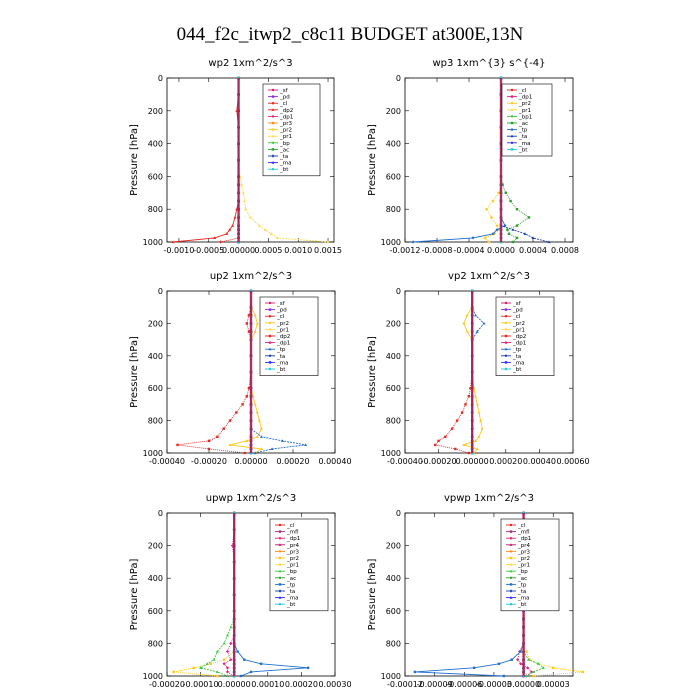 The height and width of the screenshot is (700, 700). I want to click on y-tick-label: 800, so click(155, 209).